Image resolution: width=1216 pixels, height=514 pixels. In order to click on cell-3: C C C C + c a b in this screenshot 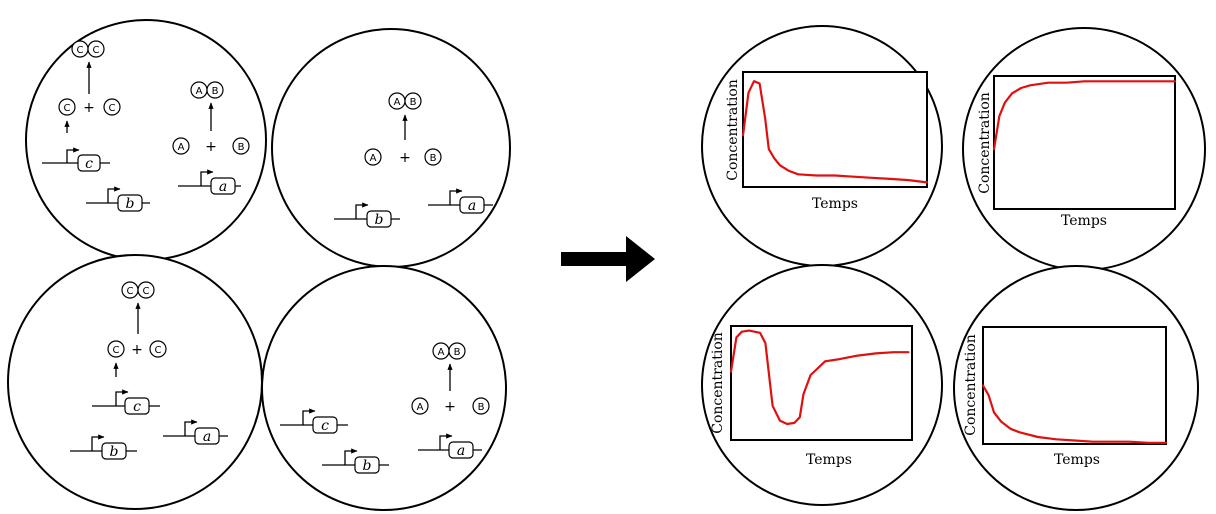, I will do `click(135, 382)`.